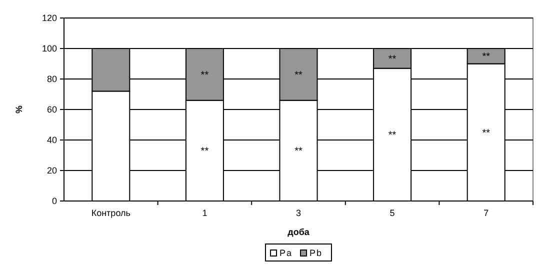  What do you see at coordinates (392, 213) in the screenshot?
I see `x-tick-label: 5` at bounding box center [392, 213].